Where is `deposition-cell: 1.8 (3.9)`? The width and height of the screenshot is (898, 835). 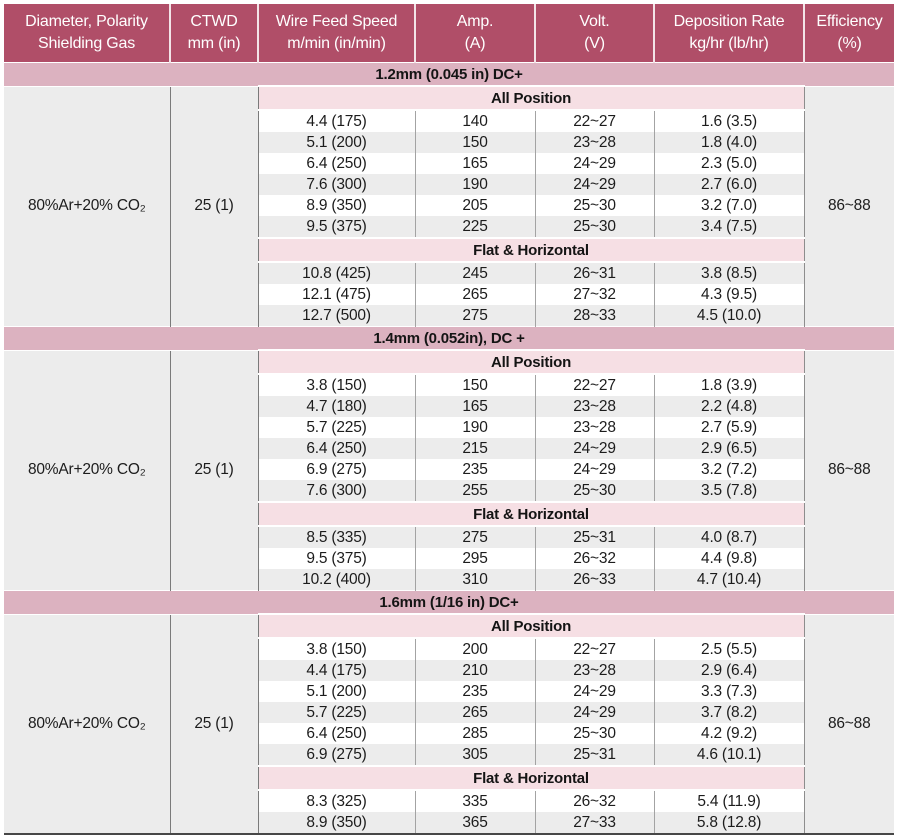
deposition-cell: 1.8 (3.9) is located at coordinates (729, 385).